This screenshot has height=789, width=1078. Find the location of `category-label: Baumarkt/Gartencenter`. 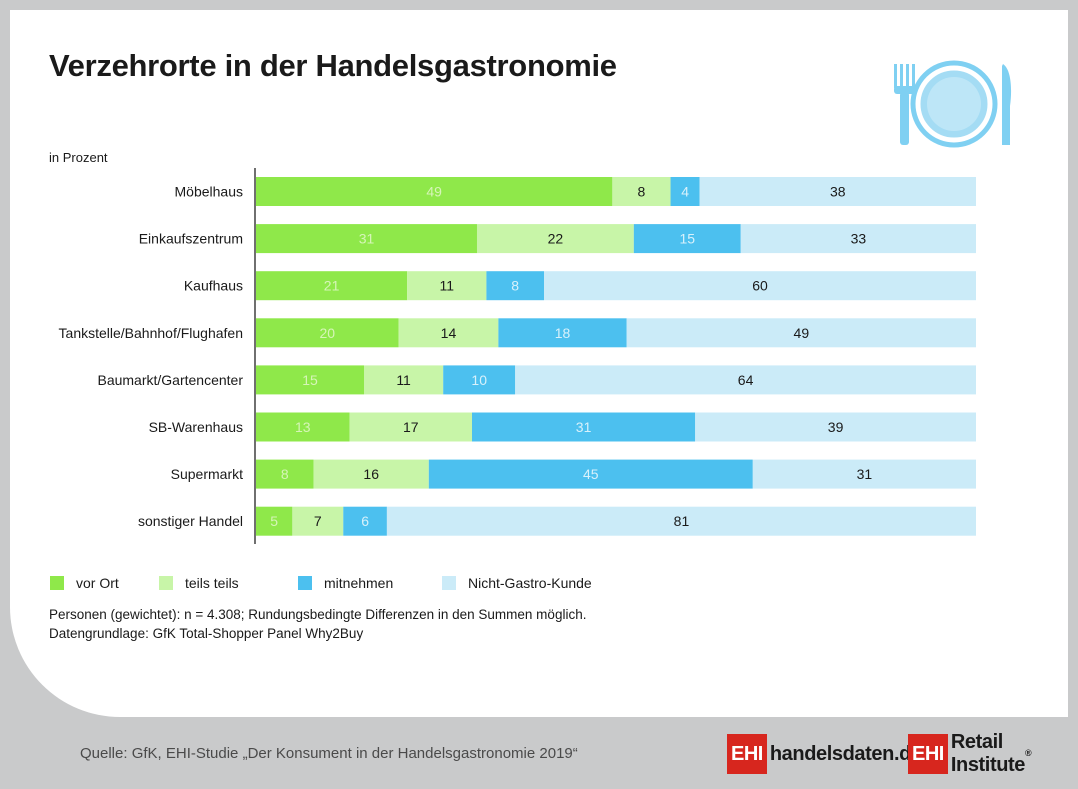

category-label: Baumarkt/Gartencenter is located at coordinates (170, 380).